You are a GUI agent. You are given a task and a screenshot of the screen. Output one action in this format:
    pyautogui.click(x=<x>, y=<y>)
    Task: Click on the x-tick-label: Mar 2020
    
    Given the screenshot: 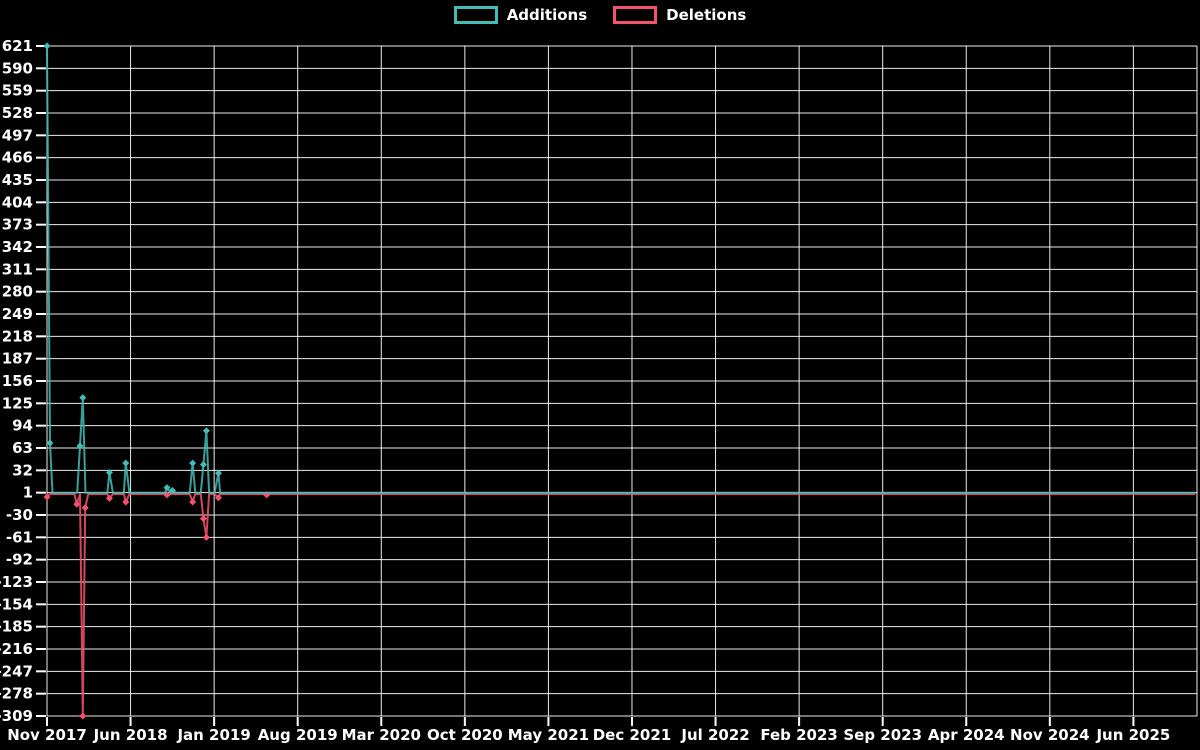 What is the action you would take?
    pyautogui.click(x=381, y=735)
    